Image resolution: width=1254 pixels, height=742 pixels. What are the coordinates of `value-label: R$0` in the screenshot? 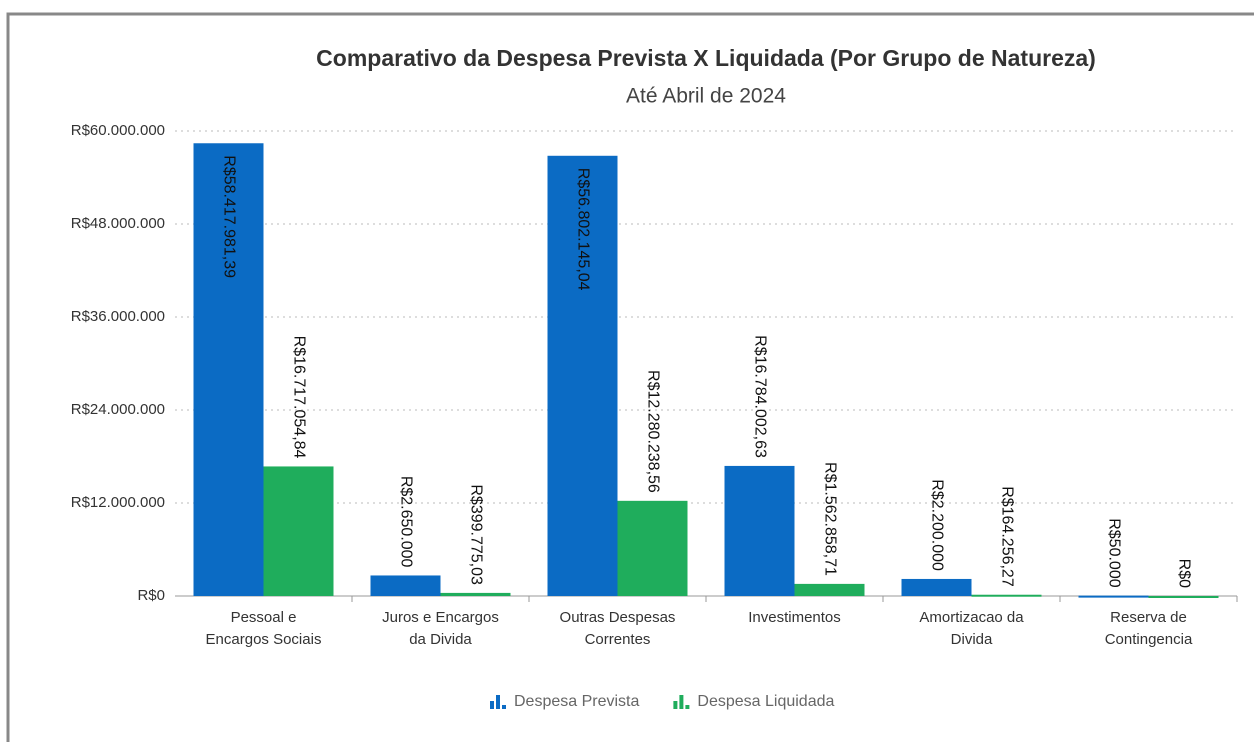 It's located at (1183, 573).